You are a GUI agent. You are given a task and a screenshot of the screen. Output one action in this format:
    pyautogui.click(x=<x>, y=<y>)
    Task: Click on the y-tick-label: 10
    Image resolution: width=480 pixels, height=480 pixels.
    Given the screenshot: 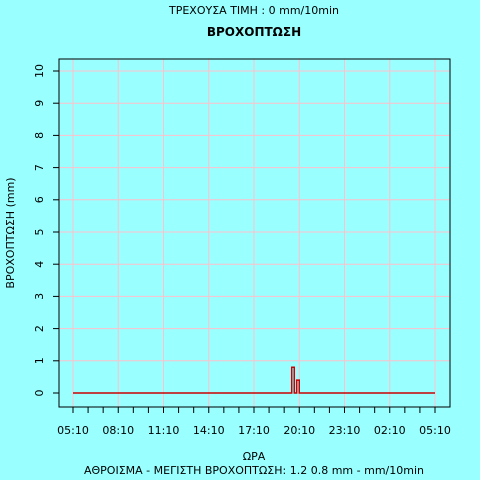 What is the action you would take?
    pyautogui.click(x=39, y=71)
    